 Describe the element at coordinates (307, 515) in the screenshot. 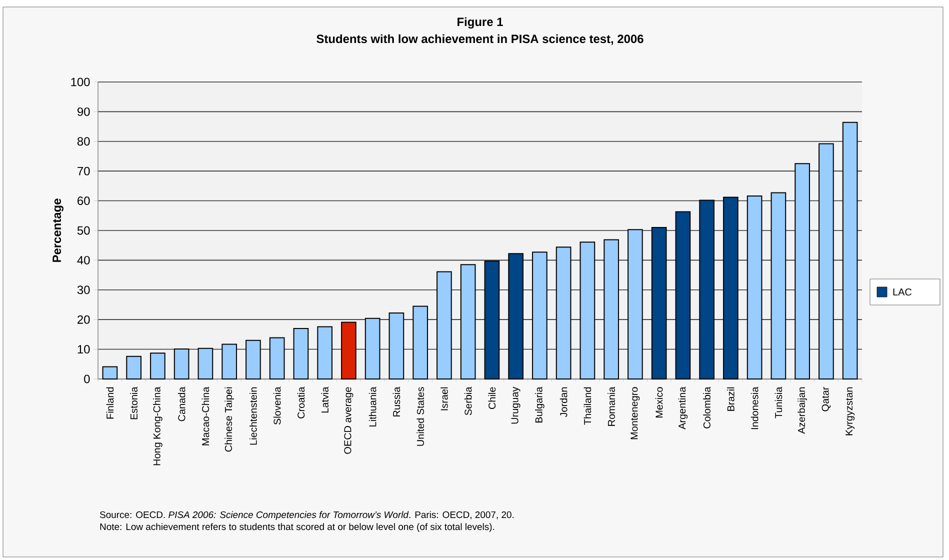

I see `source-note: Source: OECD. PISA 2006: Science Competencies for Tomorrow’s World. Paris: OECD, 2007, 20.` at that location.